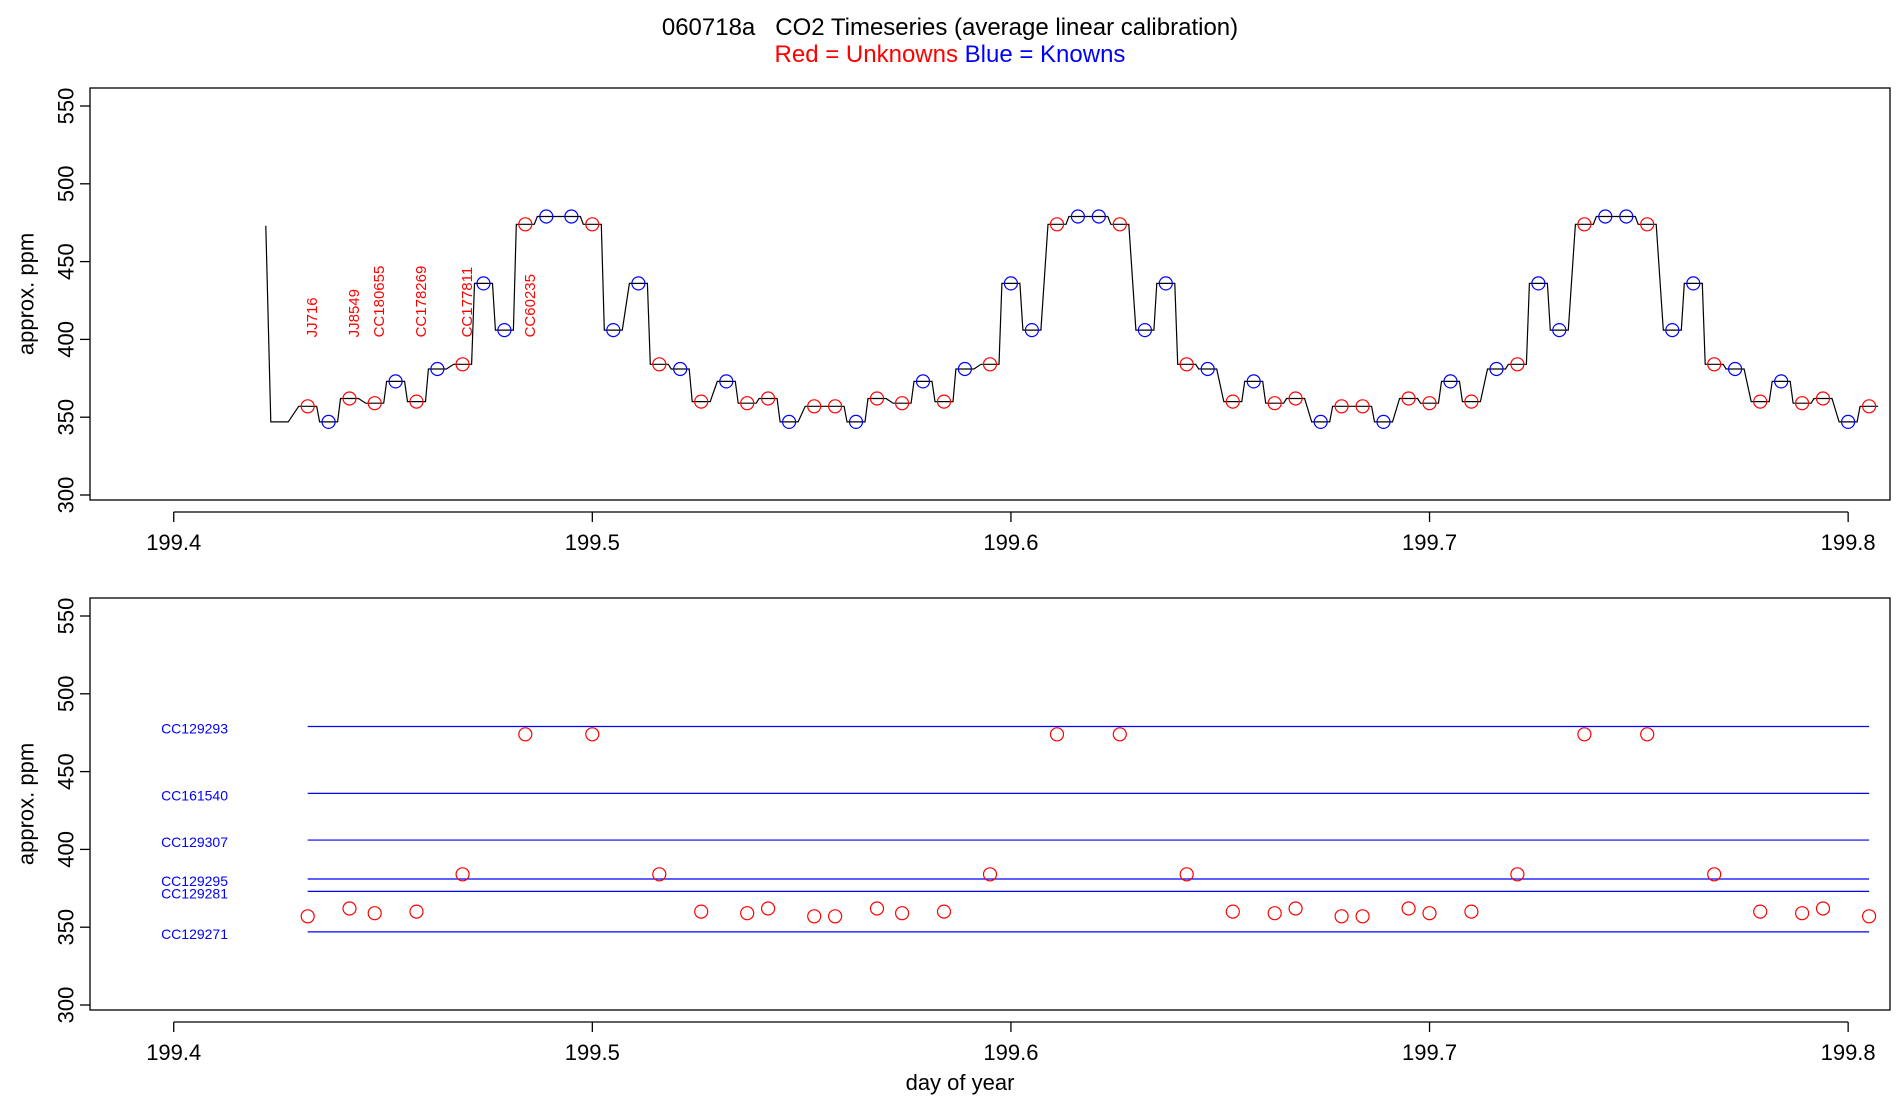  I want to click on reference-label: CC129271, so click(194, 934).